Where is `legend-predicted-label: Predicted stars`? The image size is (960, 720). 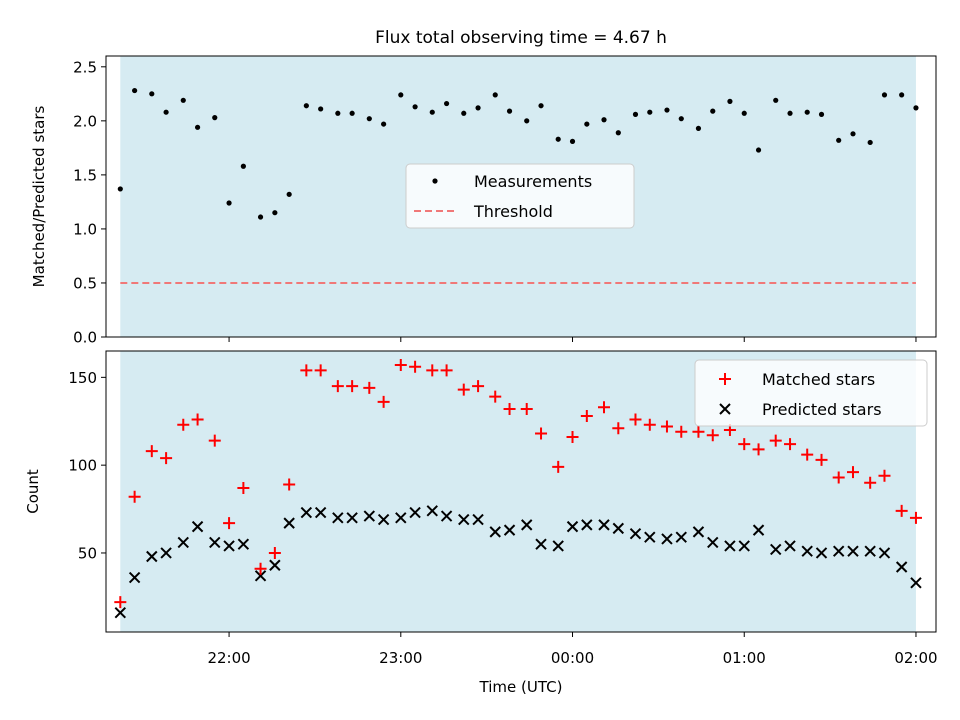 legend-predicted-label: Predicted stars is located at coordinates (822, 409).